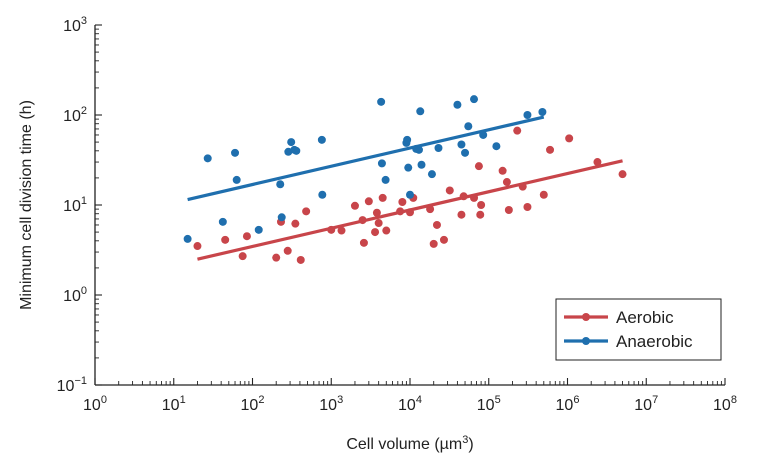 This screenshot has height=470, width=769. I want to click on fit-line-anaerobic, so click(366, 158).